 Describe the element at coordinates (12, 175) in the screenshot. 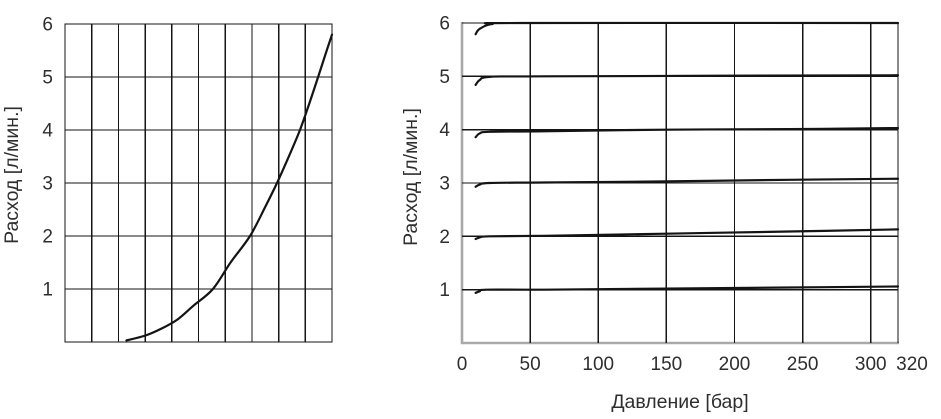

I see `left-y-axis-title: Расход [л/мин.]` at that location.